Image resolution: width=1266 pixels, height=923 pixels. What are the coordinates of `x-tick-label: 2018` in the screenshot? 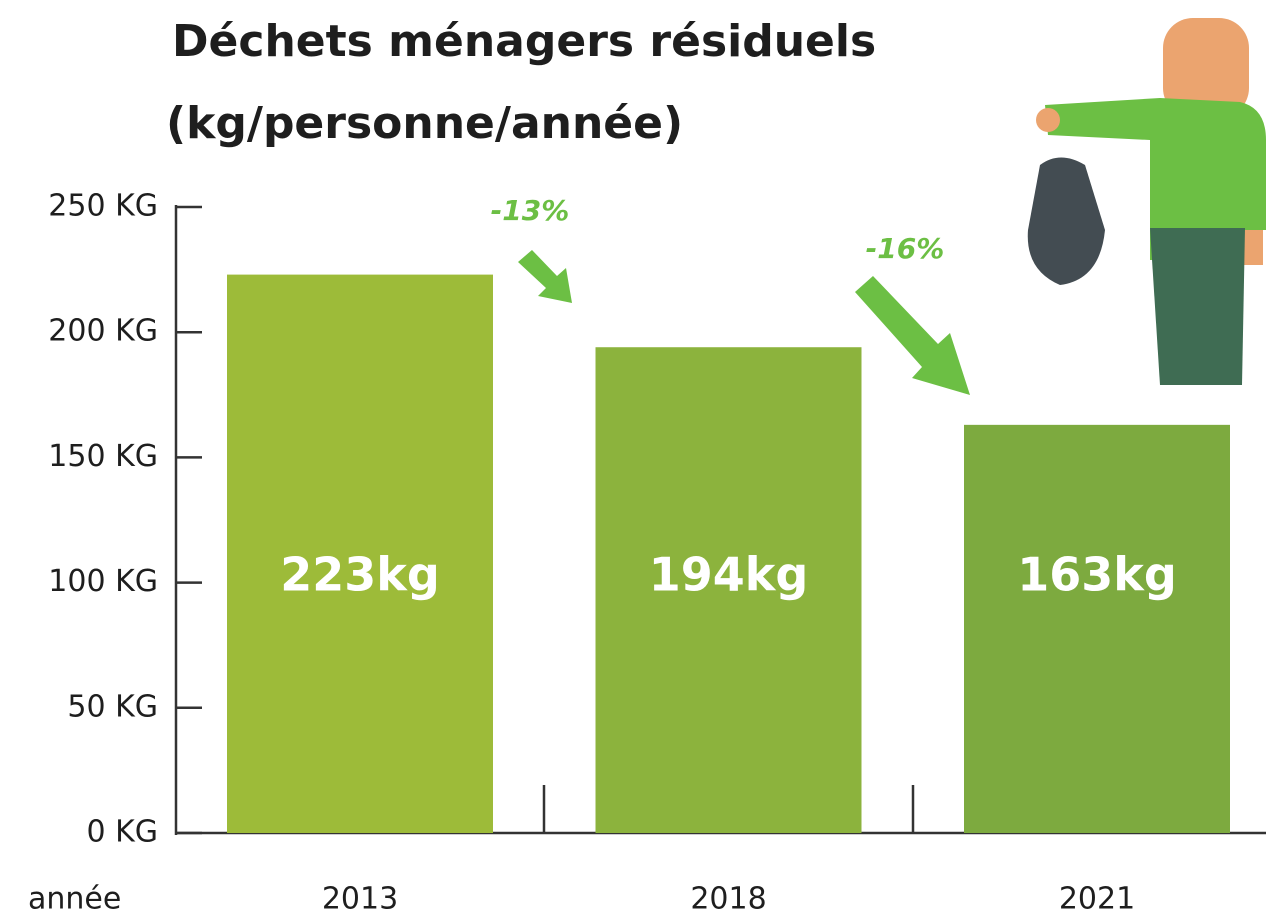 It's located at (728, 899).